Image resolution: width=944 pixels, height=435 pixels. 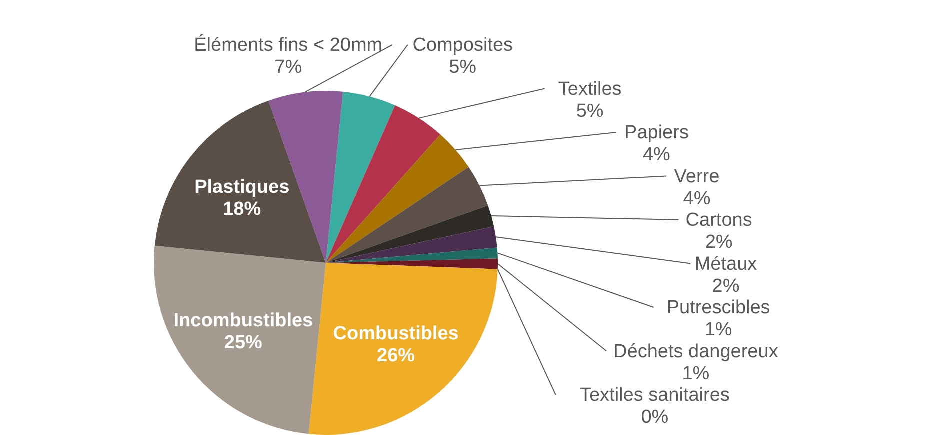 I want to click on category-label: Textiles sanitaires, so click(x=655, y=395).